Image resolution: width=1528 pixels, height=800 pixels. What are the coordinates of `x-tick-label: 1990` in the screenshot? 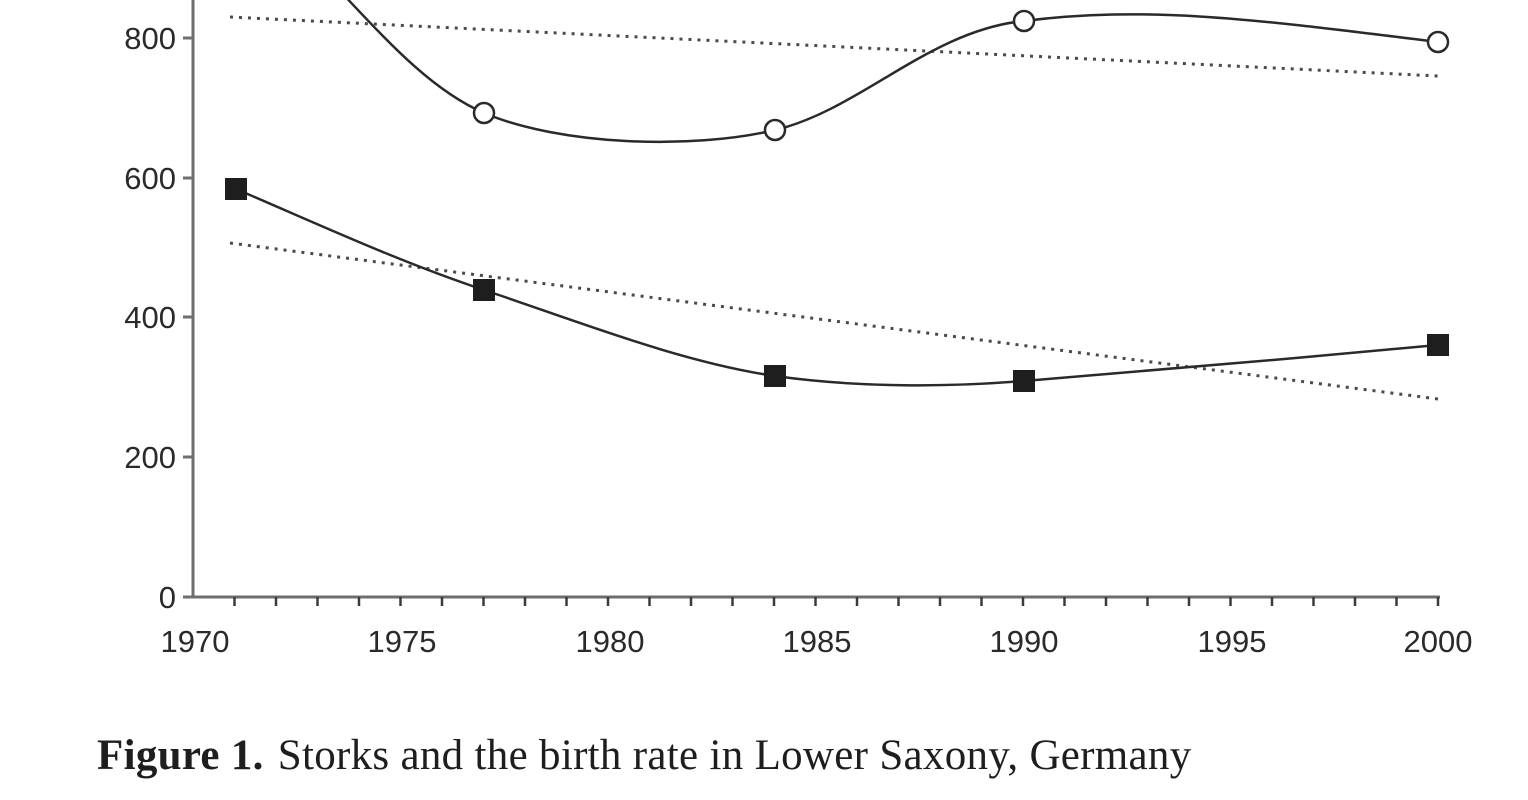 It's located at (1024, 641).